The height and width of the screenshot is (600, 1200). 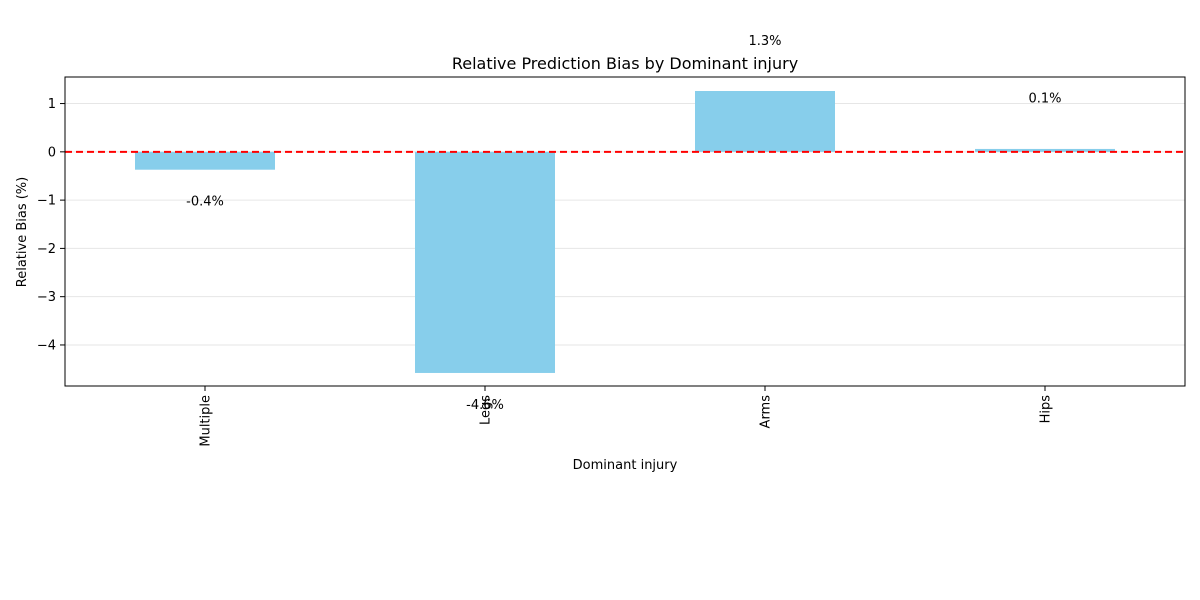 I want to click on y-axis-label: Relative Bias (%), so click(x=22, y=232).